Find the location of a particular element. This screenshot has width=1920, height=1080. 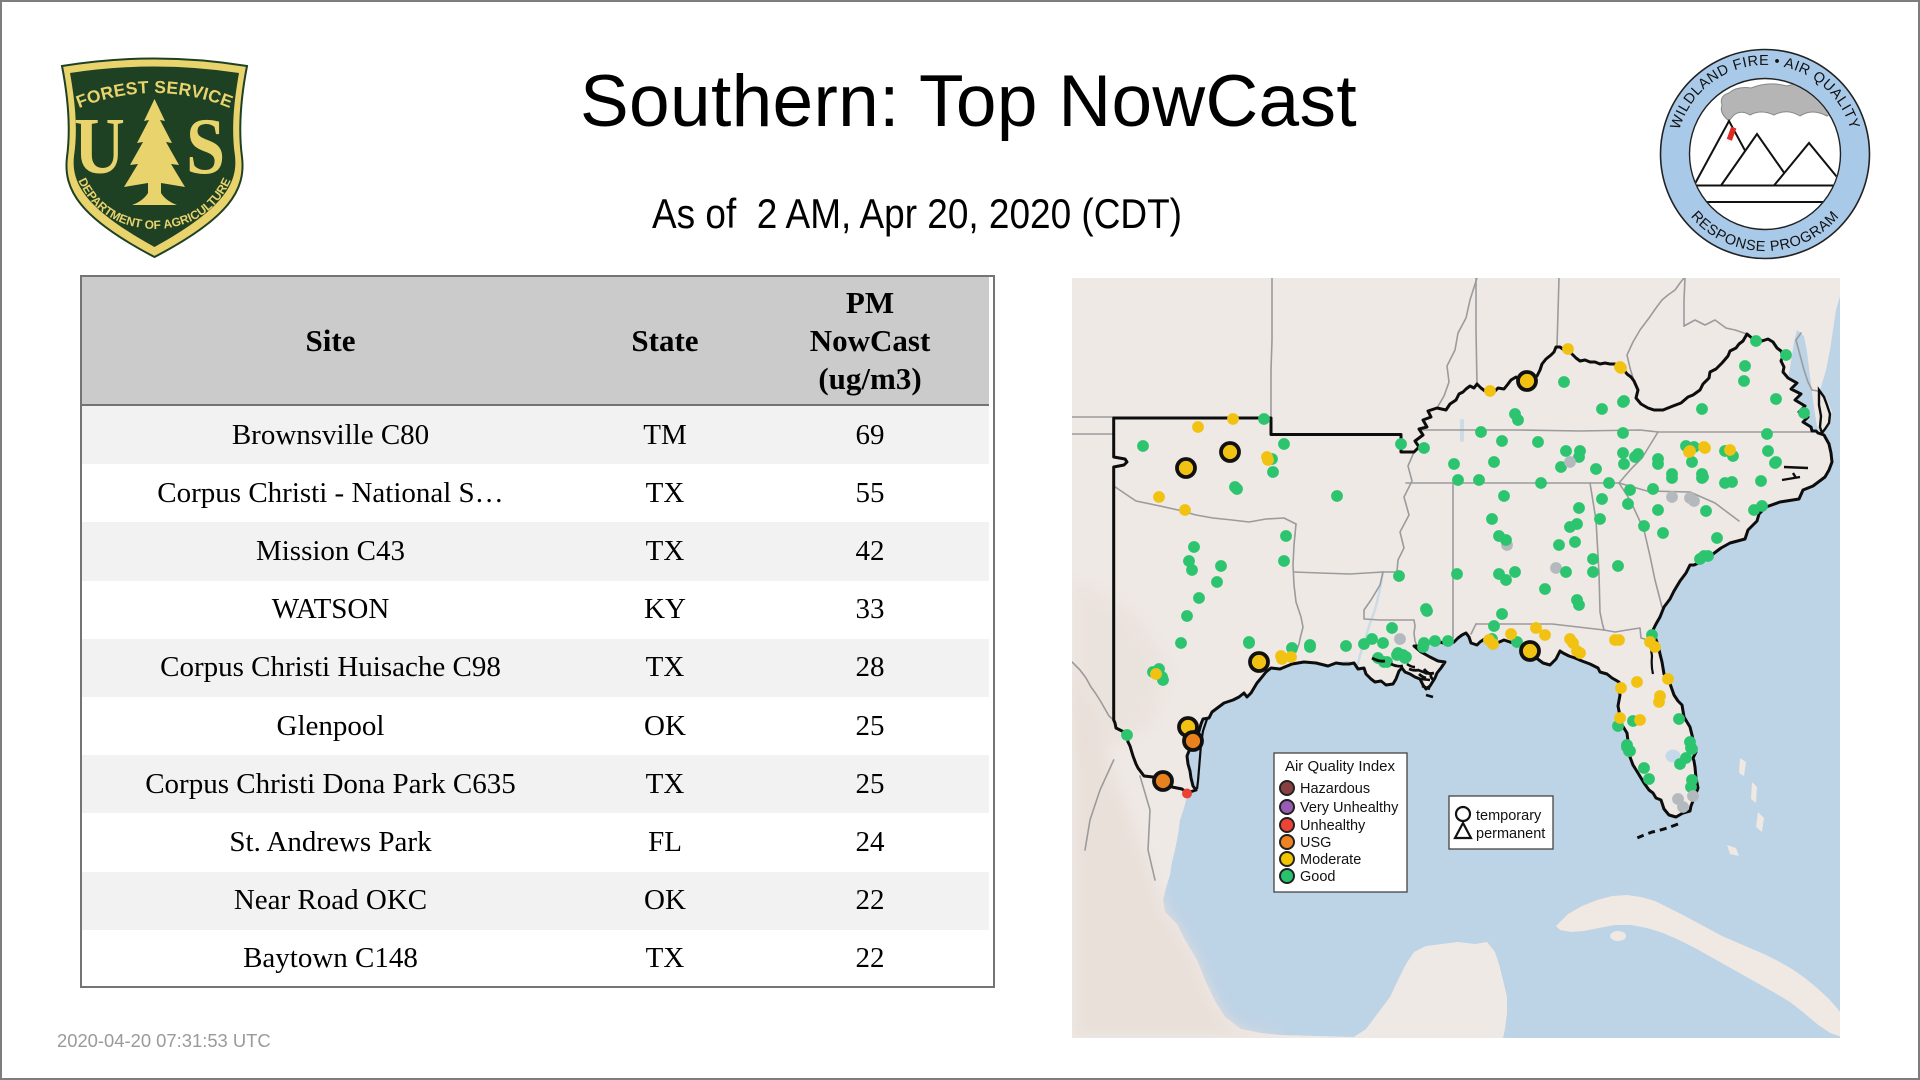

svg-text: Good is located at coordinates (1317, 877).